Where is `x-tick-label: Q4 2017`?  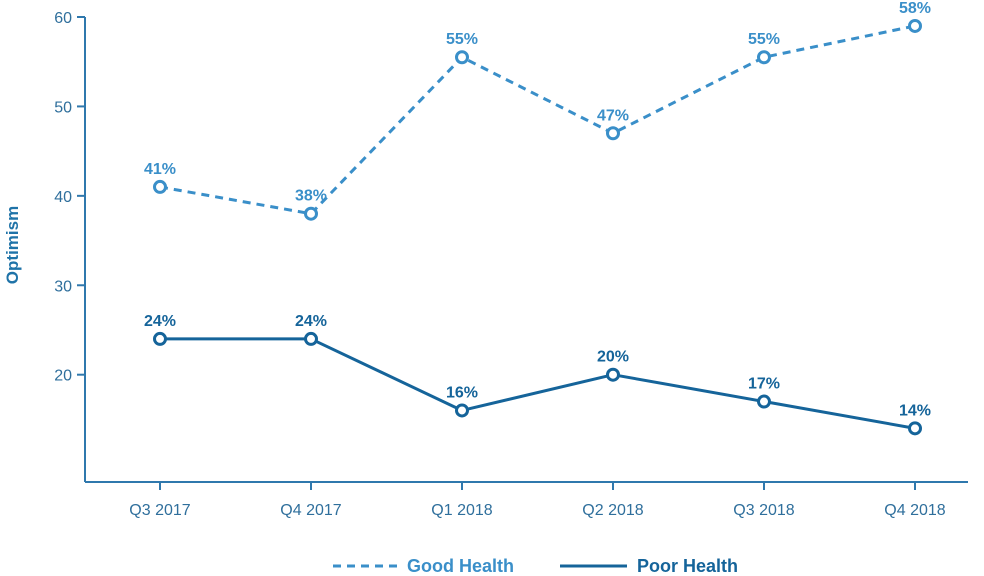
x-tick-label: Q4 2017 is located at coordinates (310, 510).